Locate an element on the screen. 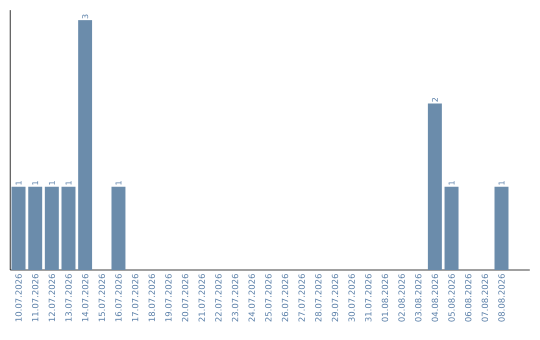  x-tick-label: 14.07.2026 is located at coordinates (85, 298).